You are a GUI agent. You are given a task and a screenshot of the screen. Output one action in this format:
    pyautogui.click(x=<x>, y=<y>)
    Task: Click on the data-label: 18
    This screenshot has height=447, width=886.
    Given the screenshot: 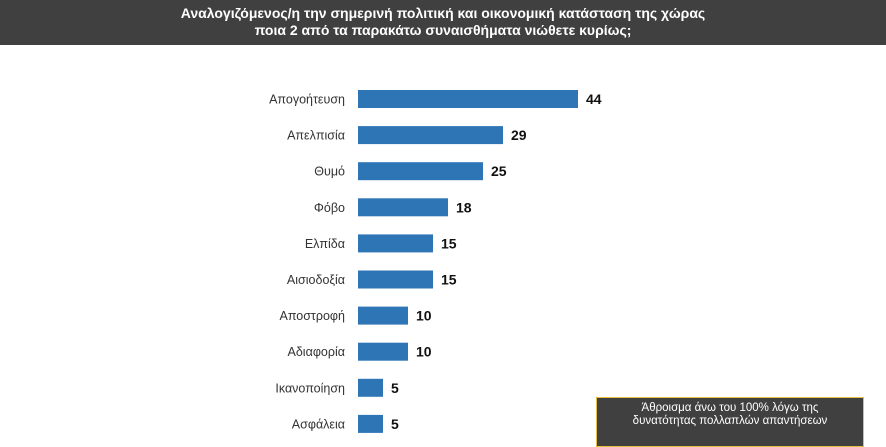 What is the action you would take?
    pyautogui.click(x=464, y=207)
    